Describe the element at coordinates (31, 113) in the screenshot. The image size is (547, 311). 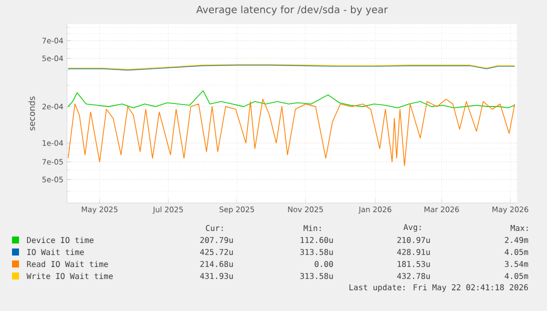
I see `y-axis-title: seconds` at that location.